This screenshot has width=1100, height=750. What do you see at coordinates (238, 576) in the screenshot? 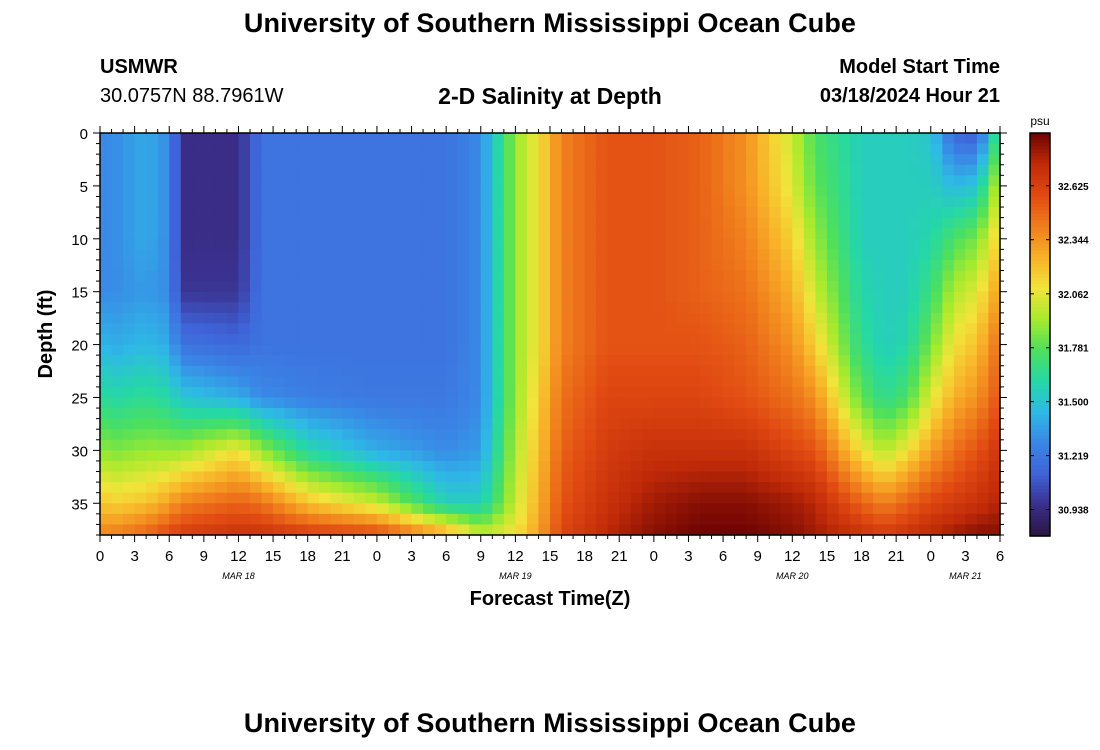
I see `x-date-label: MAR 18` at bounding box center [238, 576].